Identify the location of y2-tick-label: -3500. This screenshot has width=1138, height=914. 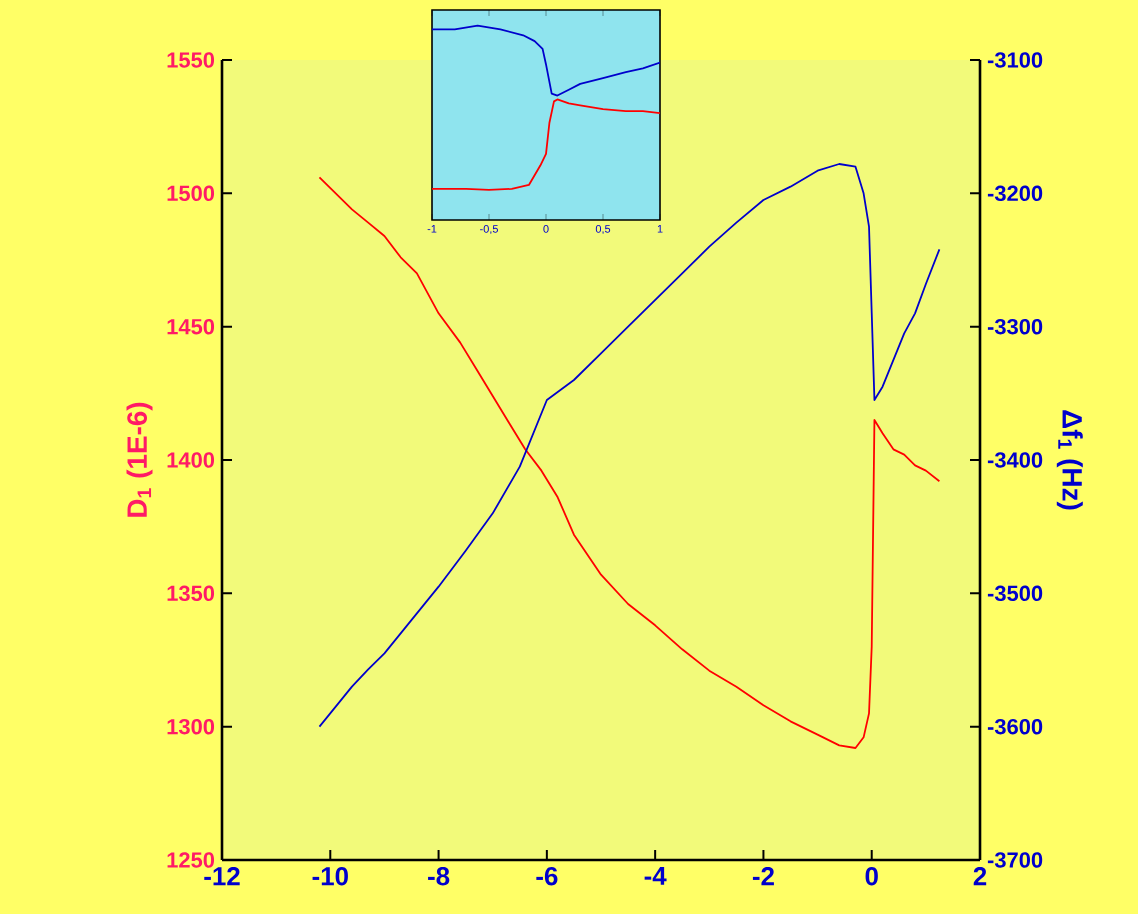
(1015, 593).